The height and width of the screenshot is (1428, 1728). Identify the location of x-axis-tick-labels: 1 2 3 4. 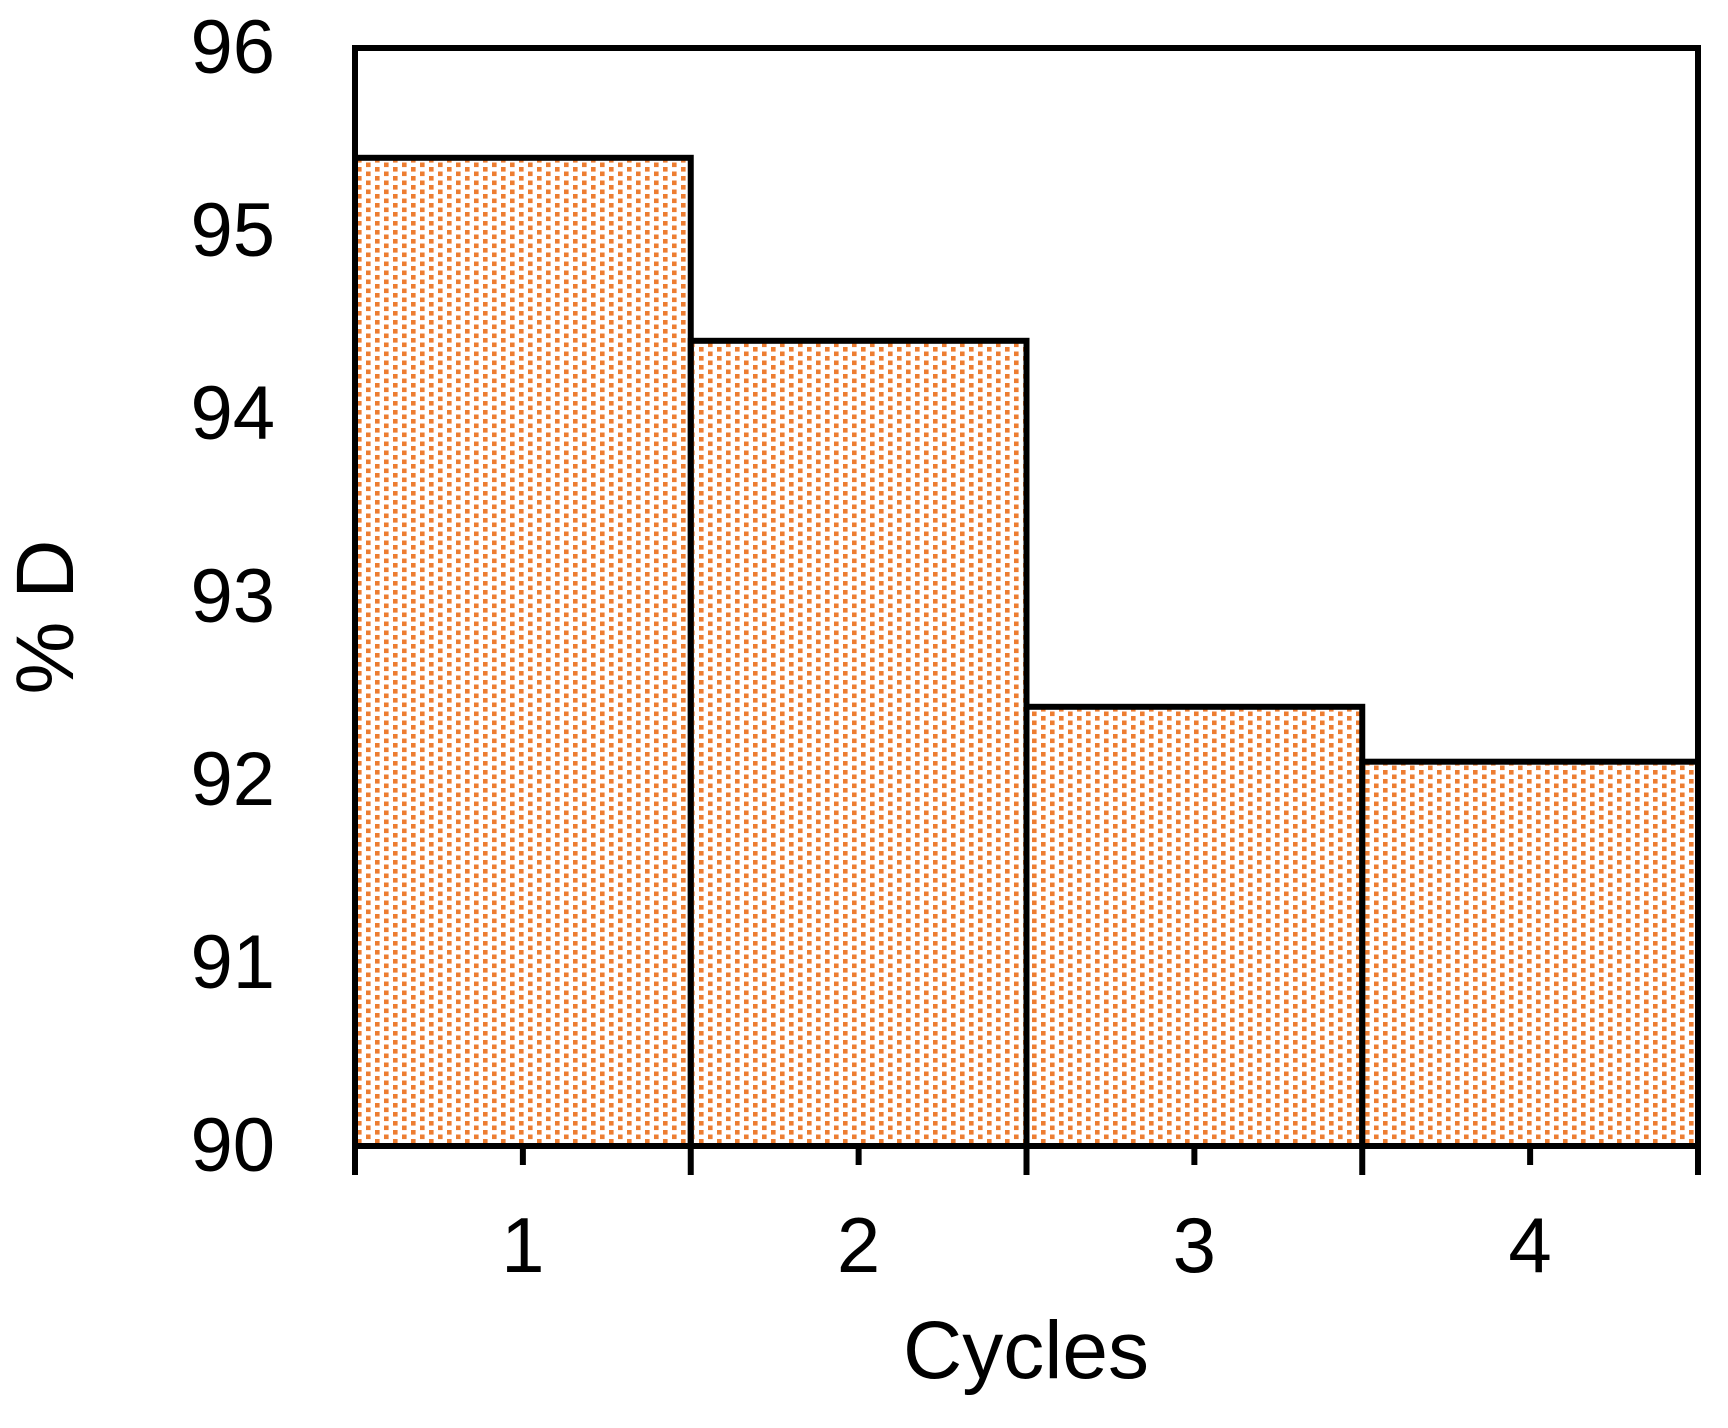
(864, 1260).